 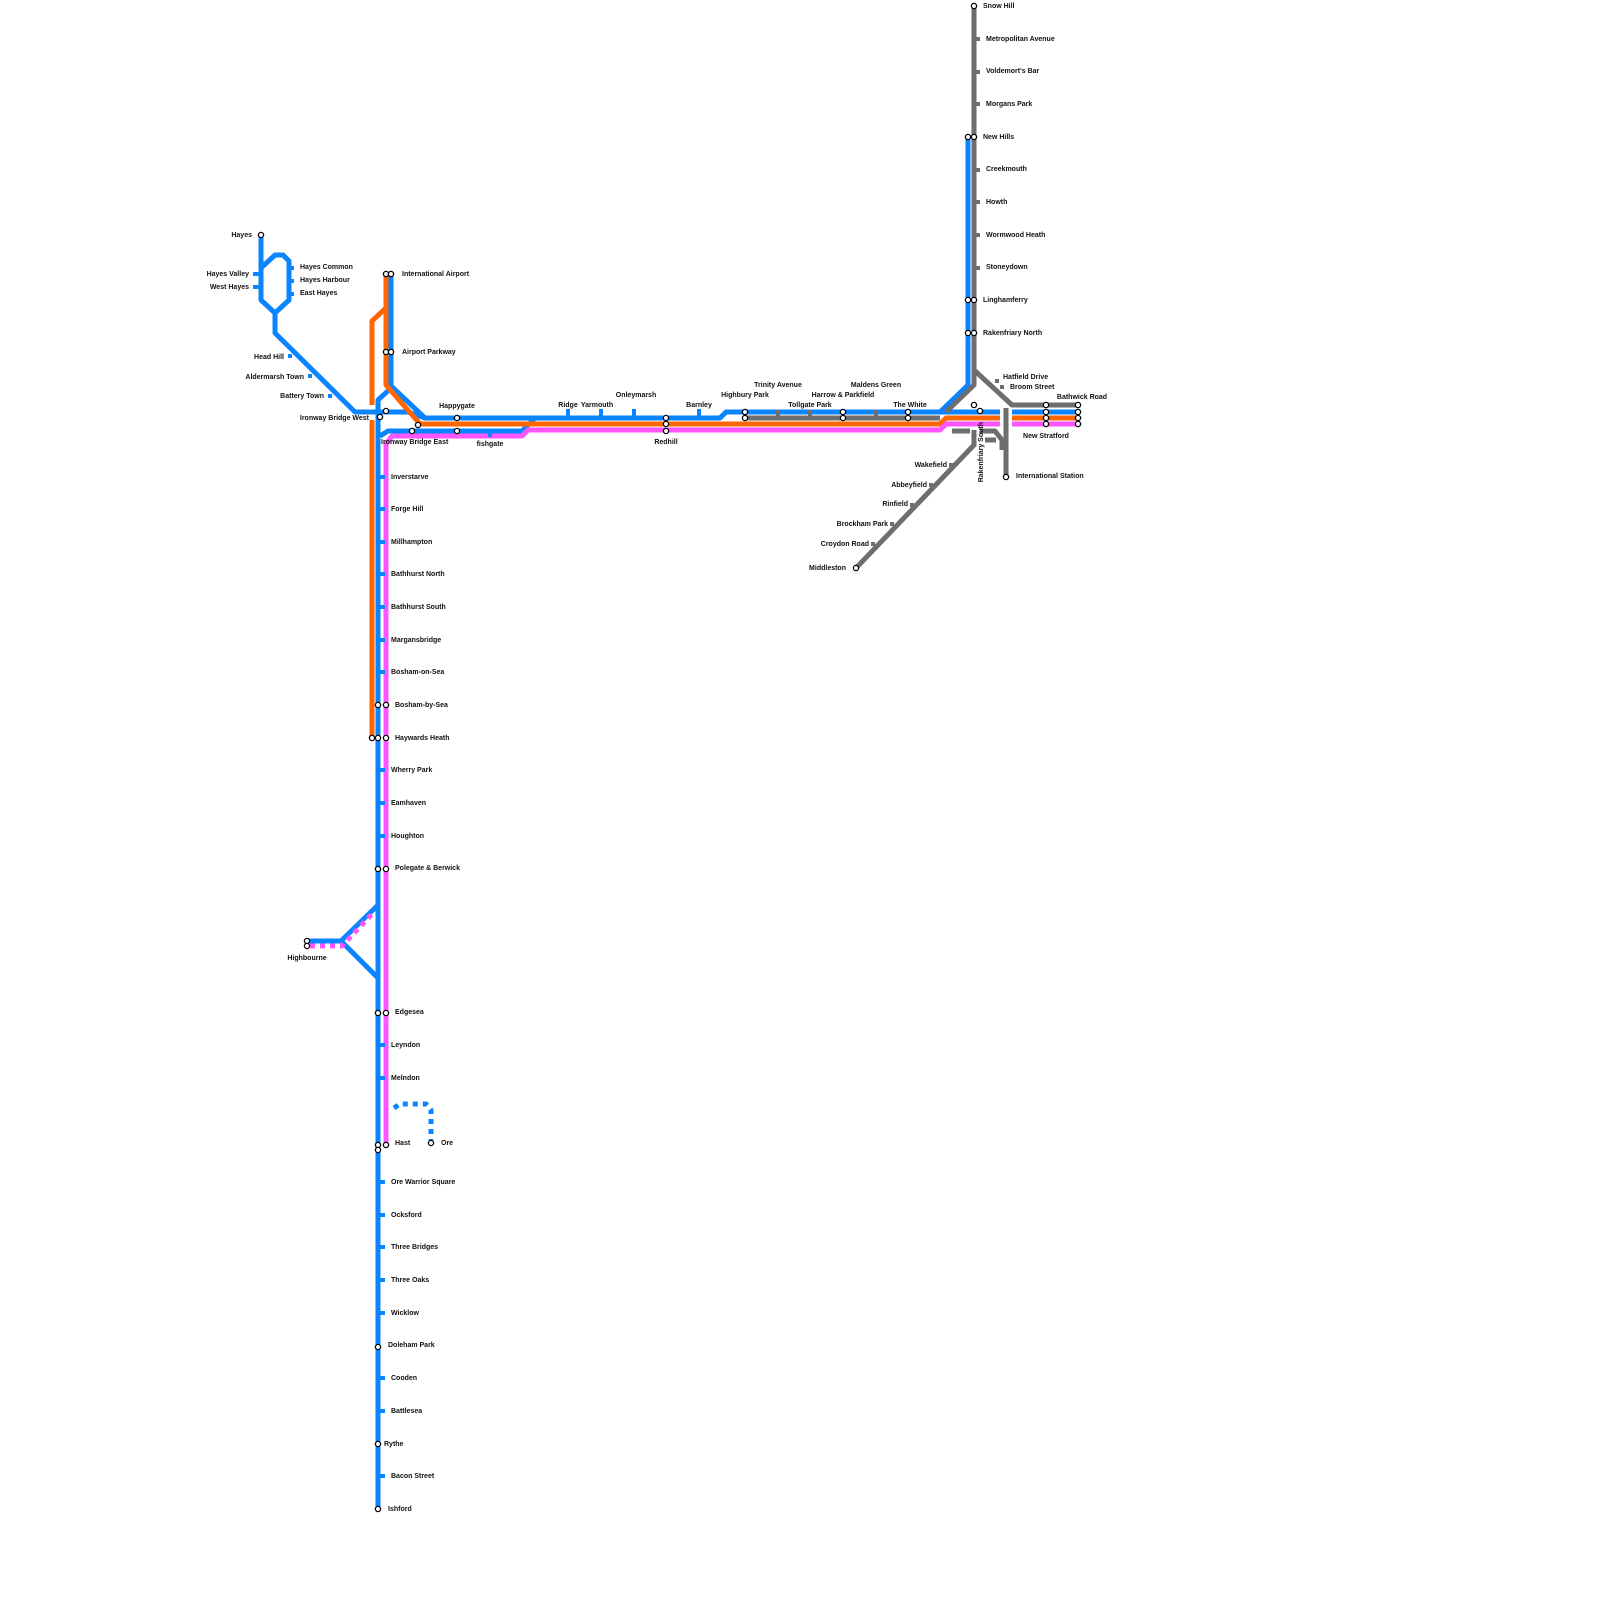 I want to click on station-label: Hast, so click(x=403, y=1143).